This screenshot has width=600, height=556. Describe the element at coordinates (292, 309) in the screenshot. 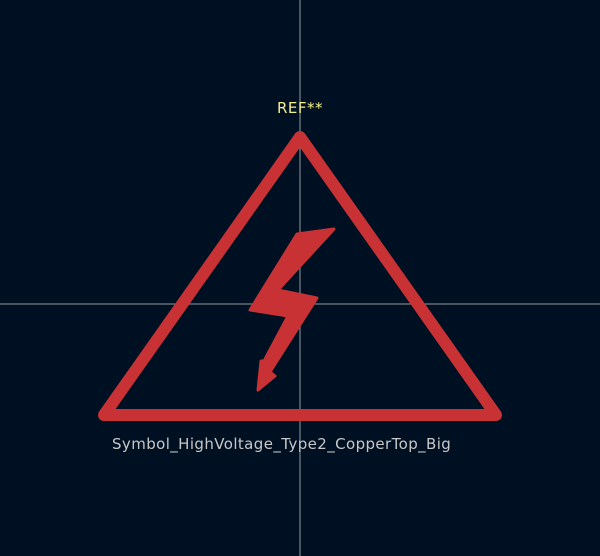

I see `lightning-bolt` at that location.